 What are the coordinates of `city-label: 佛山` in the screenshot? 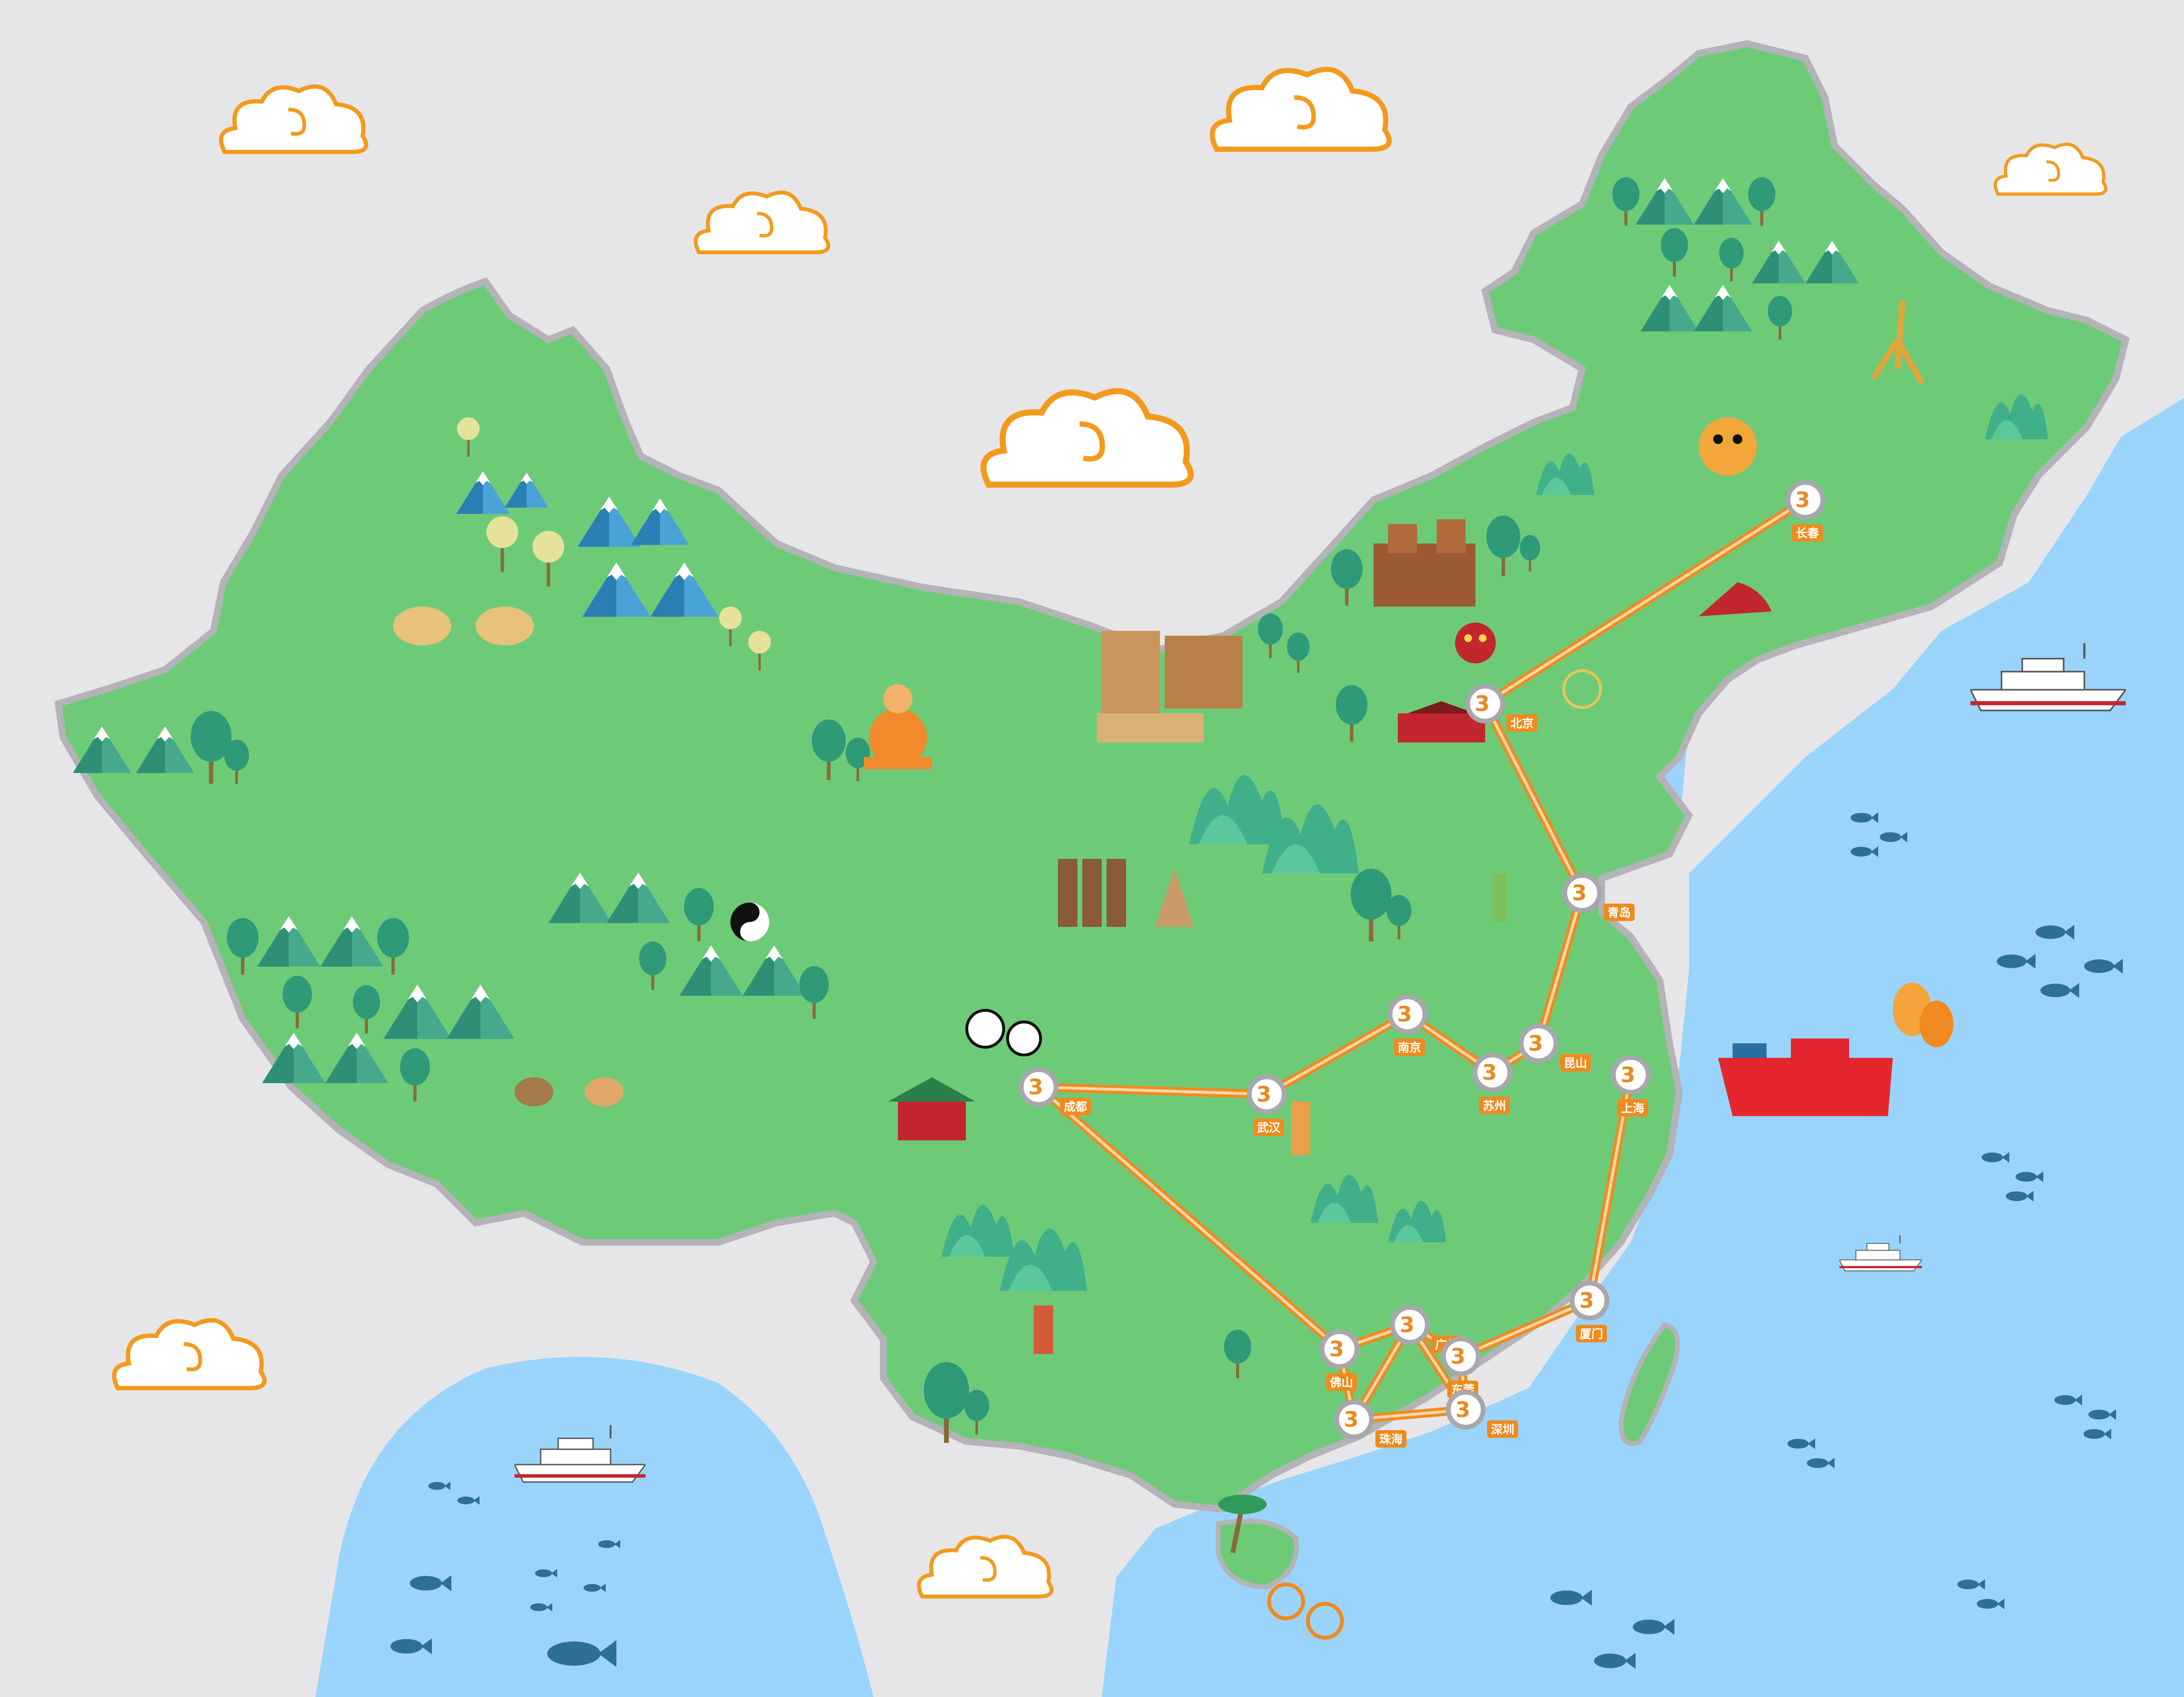 It's located at (1341, 1383).